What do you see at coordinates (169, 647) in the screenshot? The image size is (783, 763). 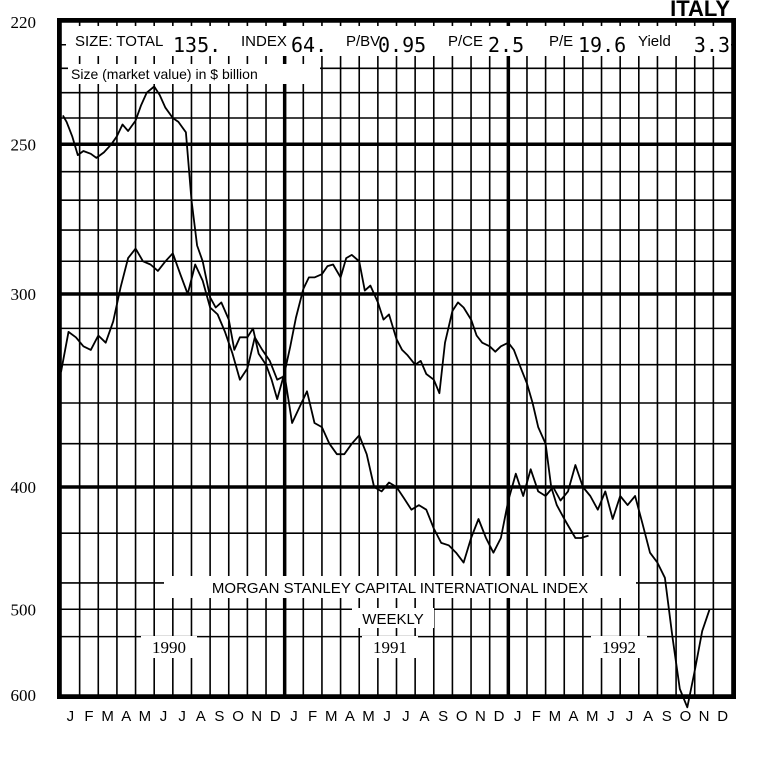 I see `year-1990: 1990` at bounding box center [169, 647].